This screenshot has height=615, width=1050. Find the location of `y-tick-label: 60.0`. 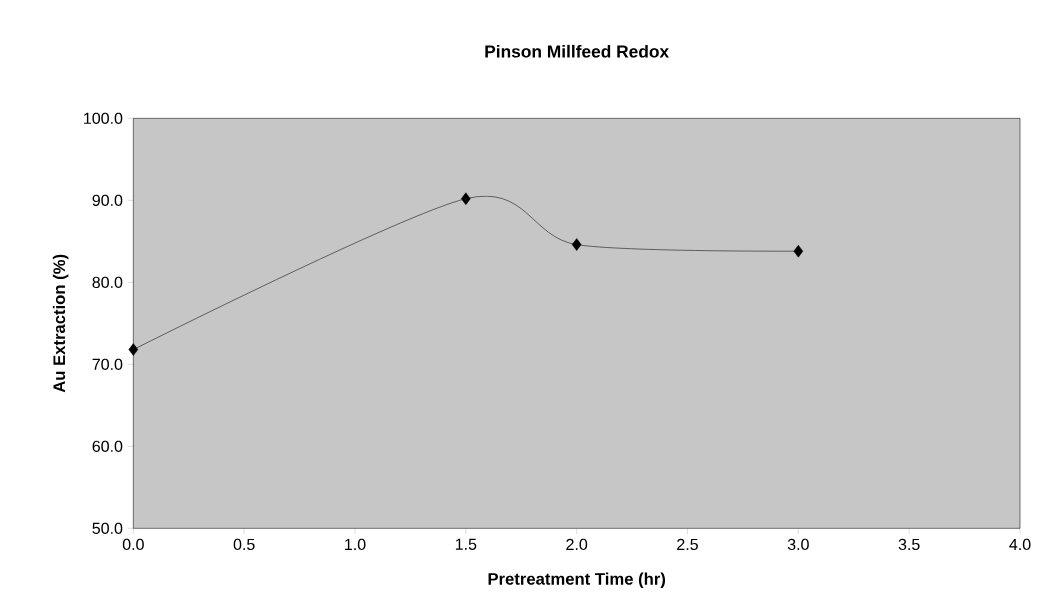

y-tick-label: 60.0 is located at coordinates (107, 446).